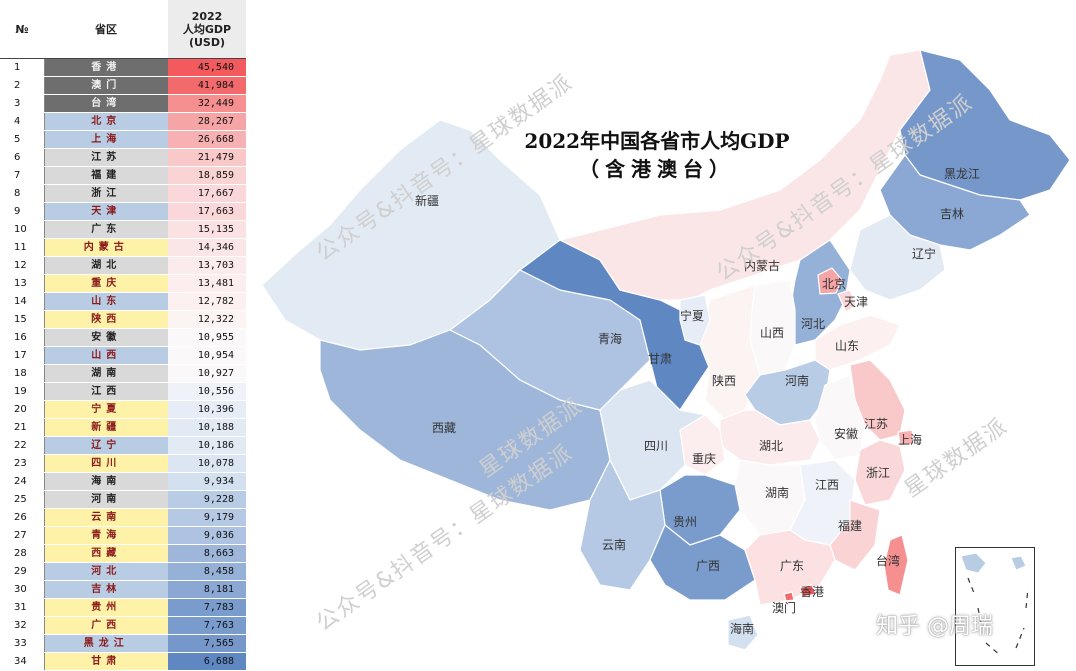  What do you see at coordinates (962, 174) in the screenshot?
I see `label-heilongjiang: 黑龙江` at bounding box center [962, 174].